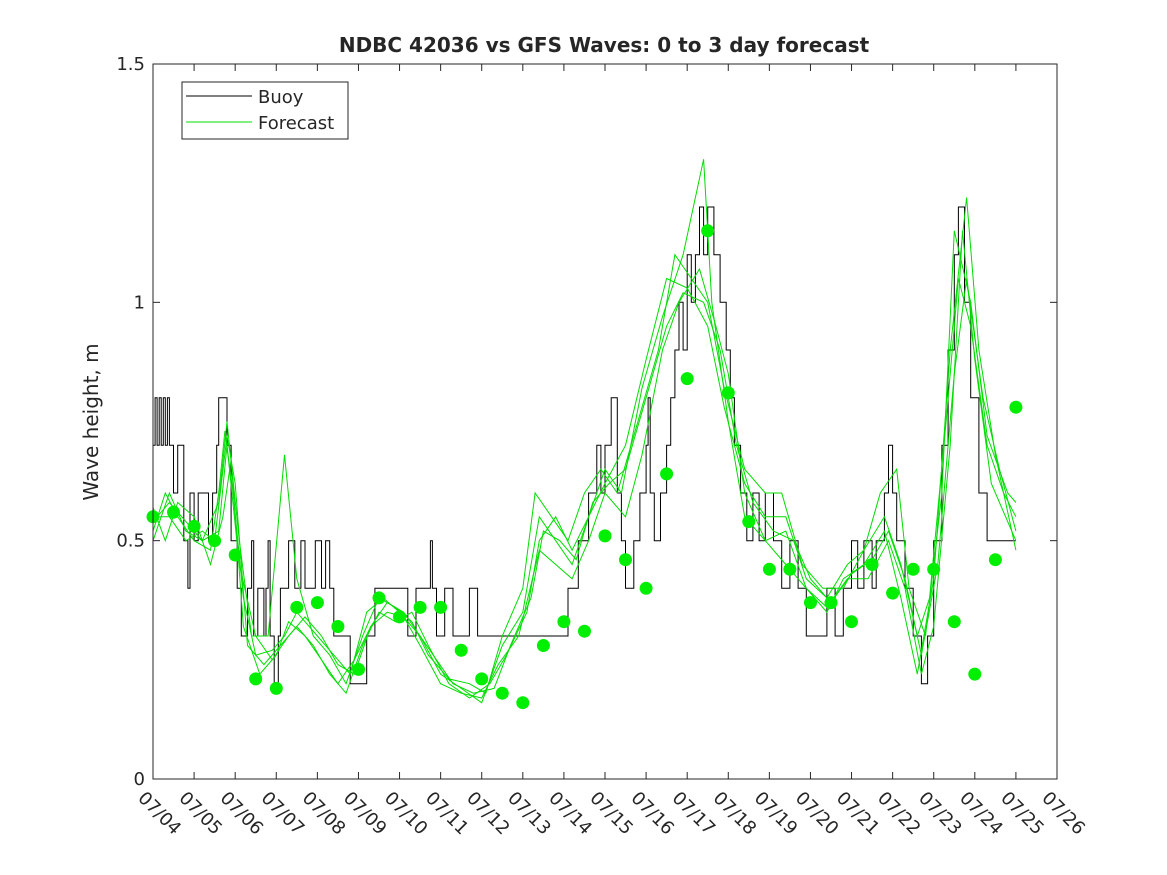  Describe the element at coordinates (281, 97) in the screenshot. I see `legend-label-buoy: Buoy` at that location.